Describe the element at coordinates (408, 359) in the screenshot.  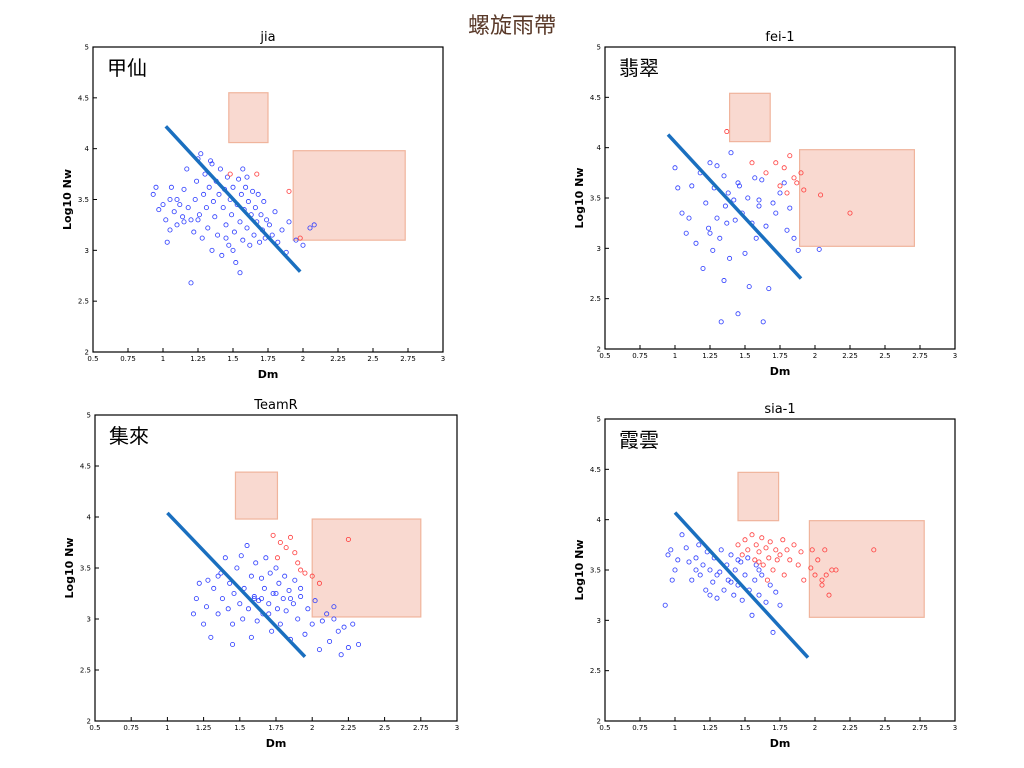
I see `x-tick-label: 2.75` at that location.